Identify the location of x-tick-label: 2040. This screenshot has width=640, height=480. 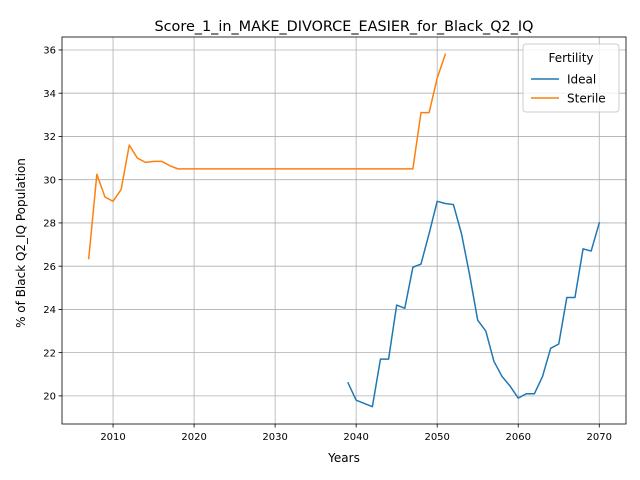
(355, 437).